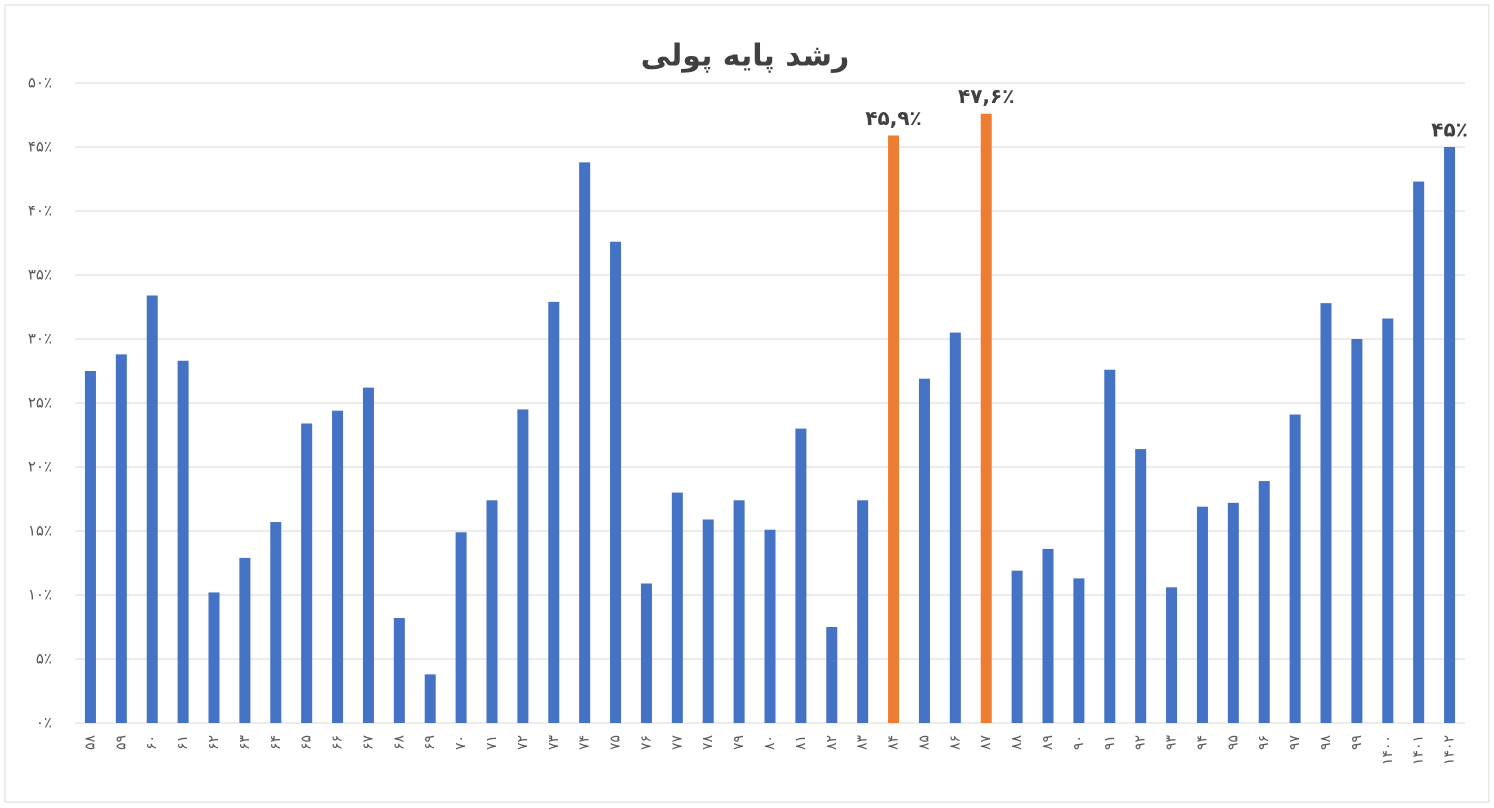 The width and height of the screenshot is (1494, 808). What do you see at coordinates (708, 743) in the screenshot?
I see `x-tick-label: ۷۸` at bounding box center [708, 743].